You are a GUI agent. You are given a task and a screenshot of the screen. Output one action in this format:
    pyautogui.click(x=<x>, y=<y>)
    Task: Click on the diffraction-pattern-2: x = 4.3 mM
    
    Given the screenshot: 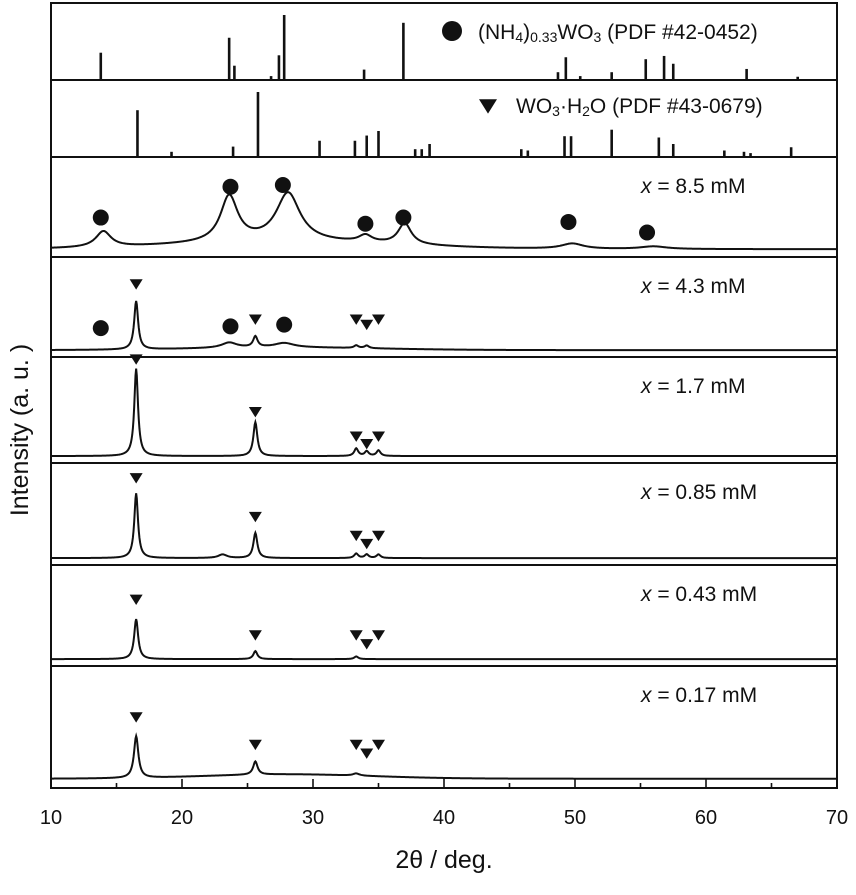 What is the action you would take?
    pyautogui.click(x=444, y=313)
    